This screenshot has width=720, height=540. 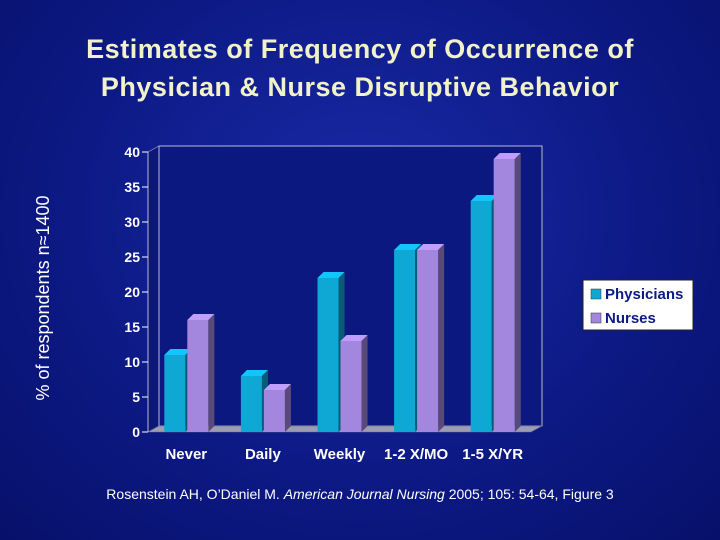 I want to click on x-tick-label: 1-2 X/MO, so click(x=416, y=454).